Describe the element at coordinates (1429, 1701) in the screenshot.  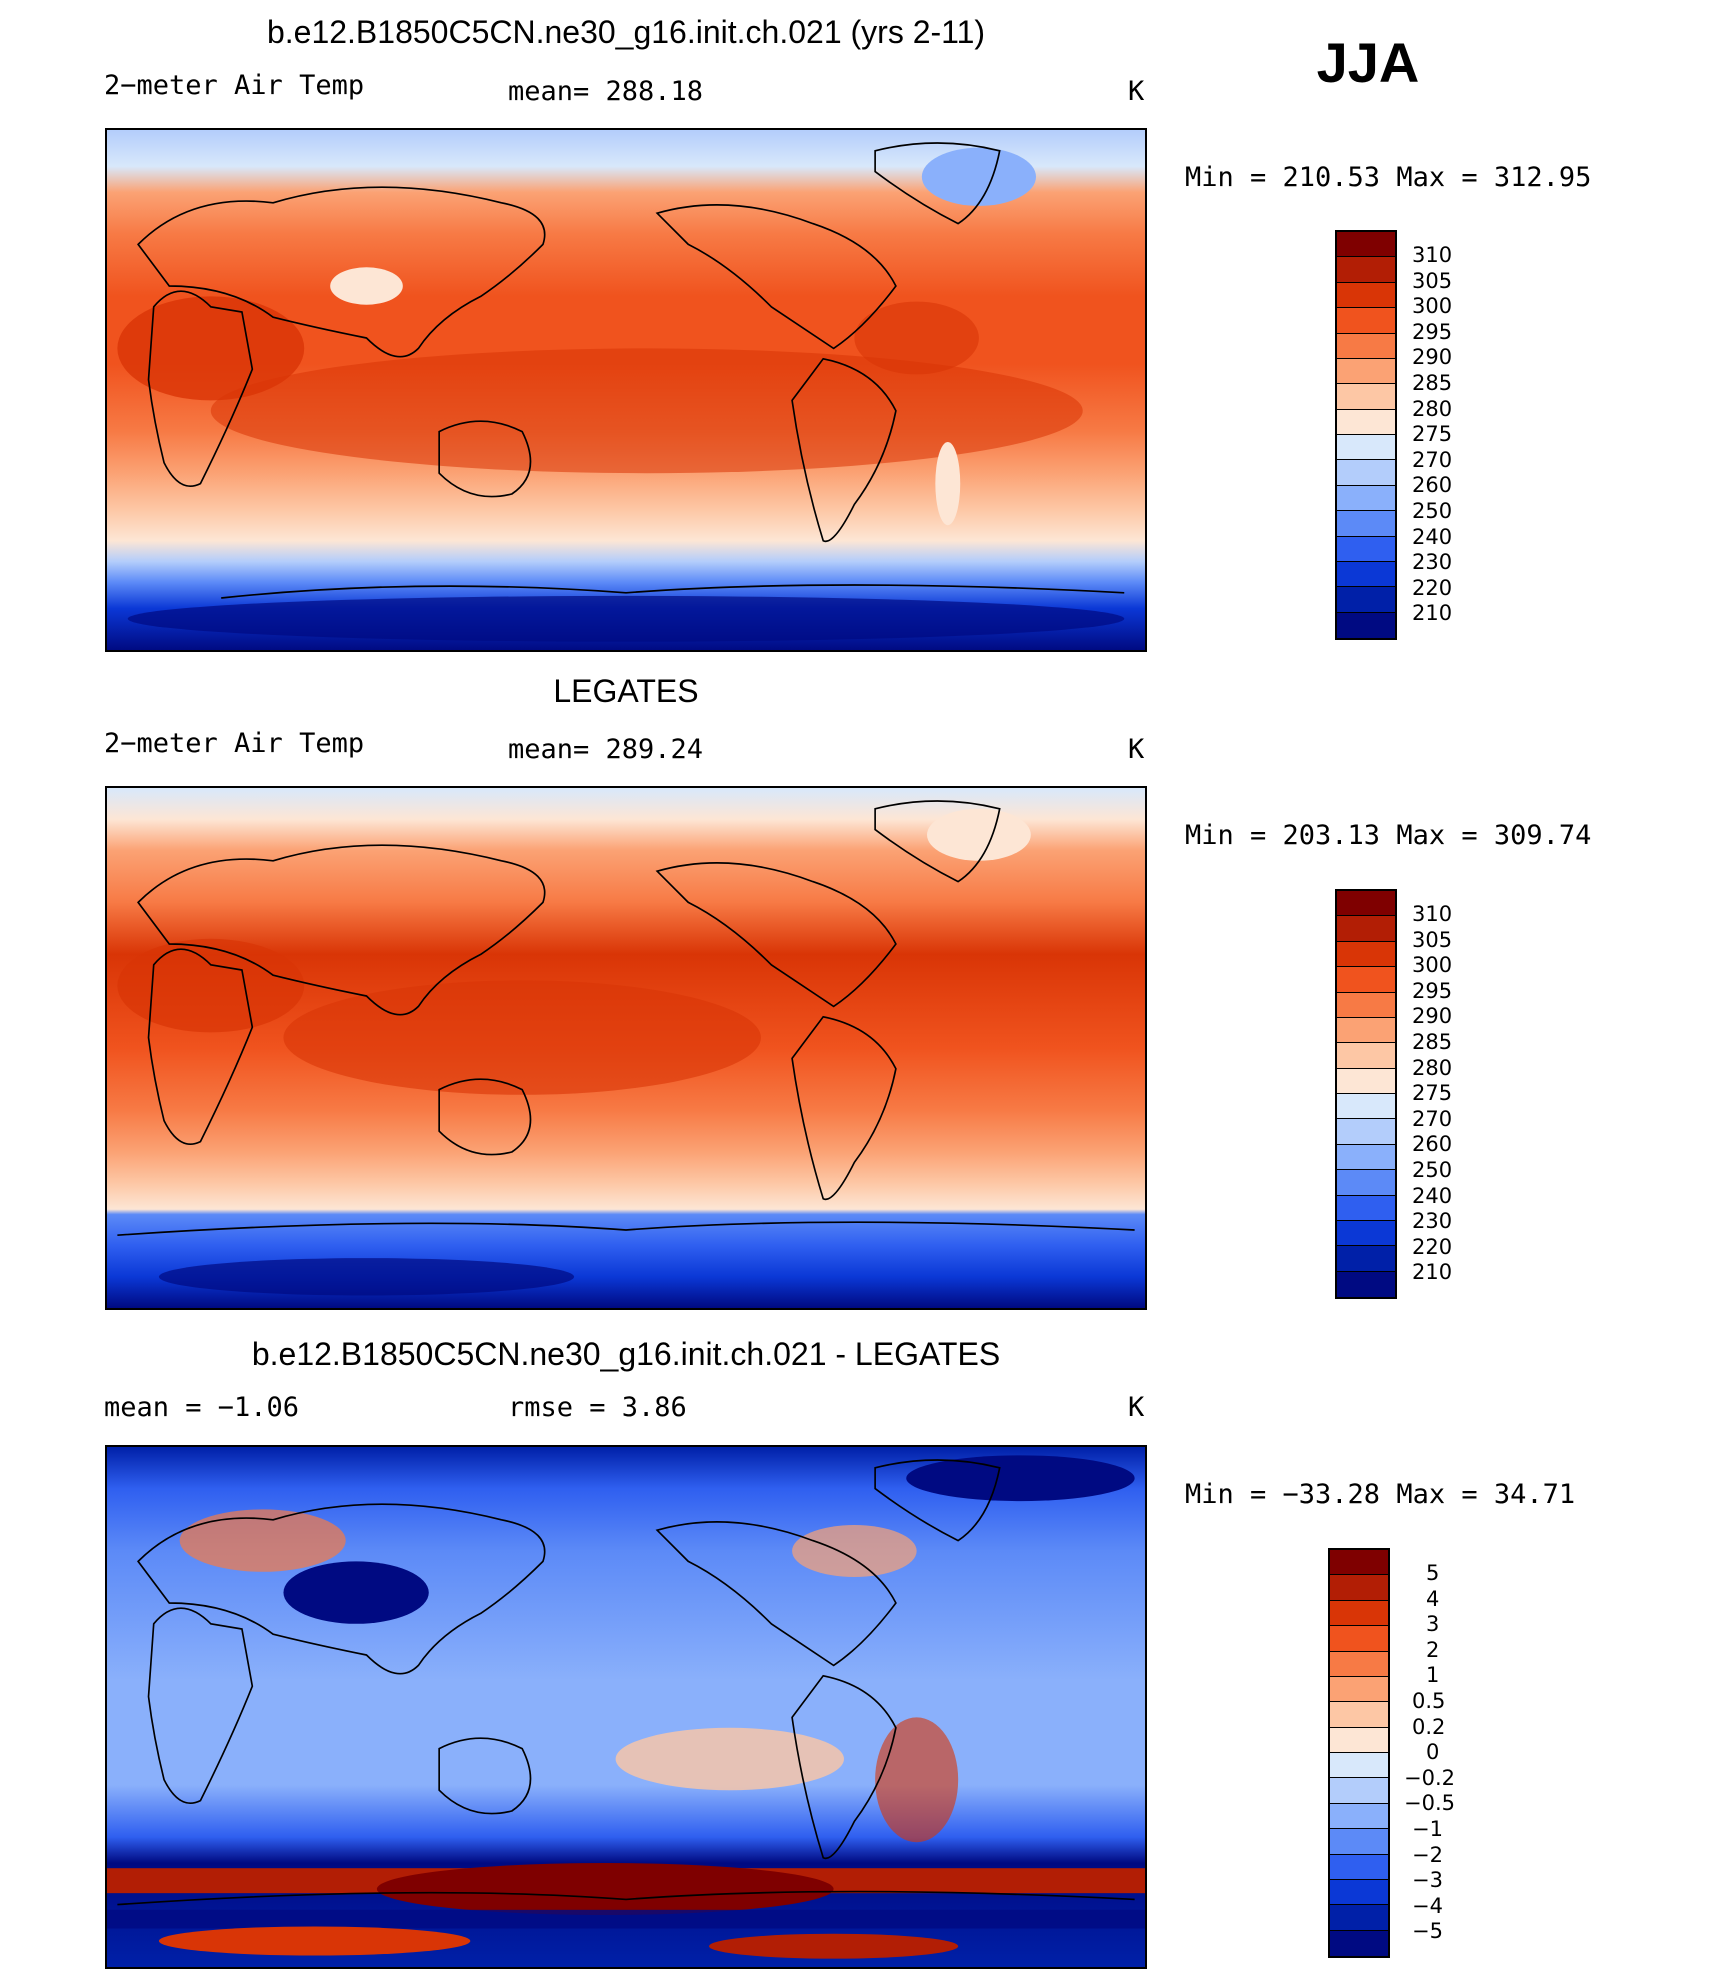
I see `colorbar-label: 0.5` at that location.